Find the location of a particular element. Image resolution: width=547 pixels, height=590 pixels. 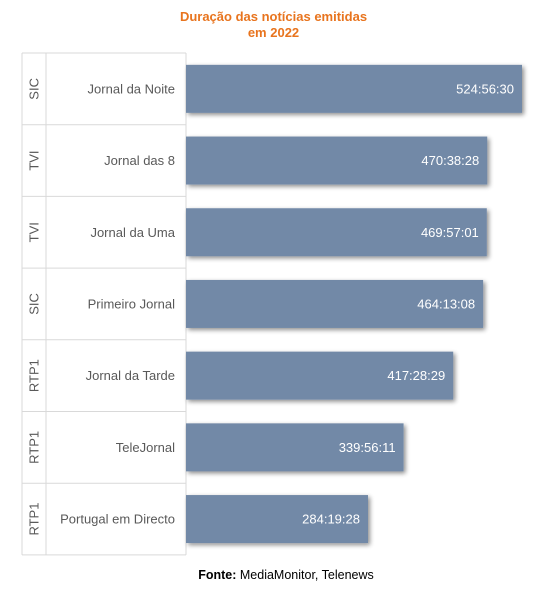

data-label: 469:57:01 is located at coordinates (450, 232).